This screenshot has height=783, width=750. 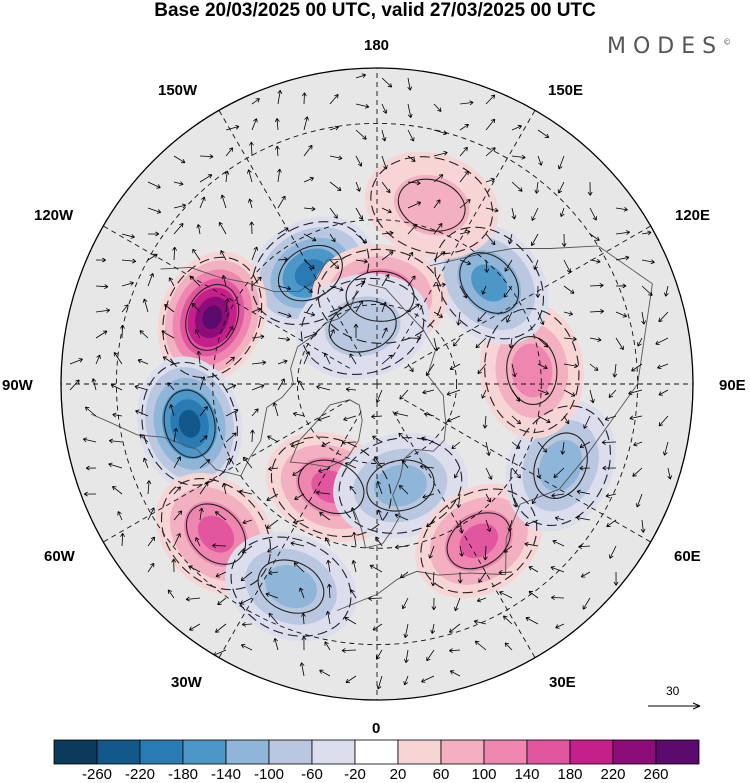 I want to click on colorbar-label: 140, so click(x=527, y=774).